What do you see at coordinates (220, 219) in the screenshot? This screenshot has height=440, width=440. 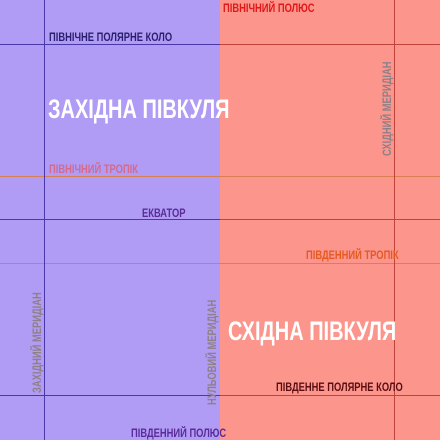 I see `equator-line` at bounding box center [220, 219].